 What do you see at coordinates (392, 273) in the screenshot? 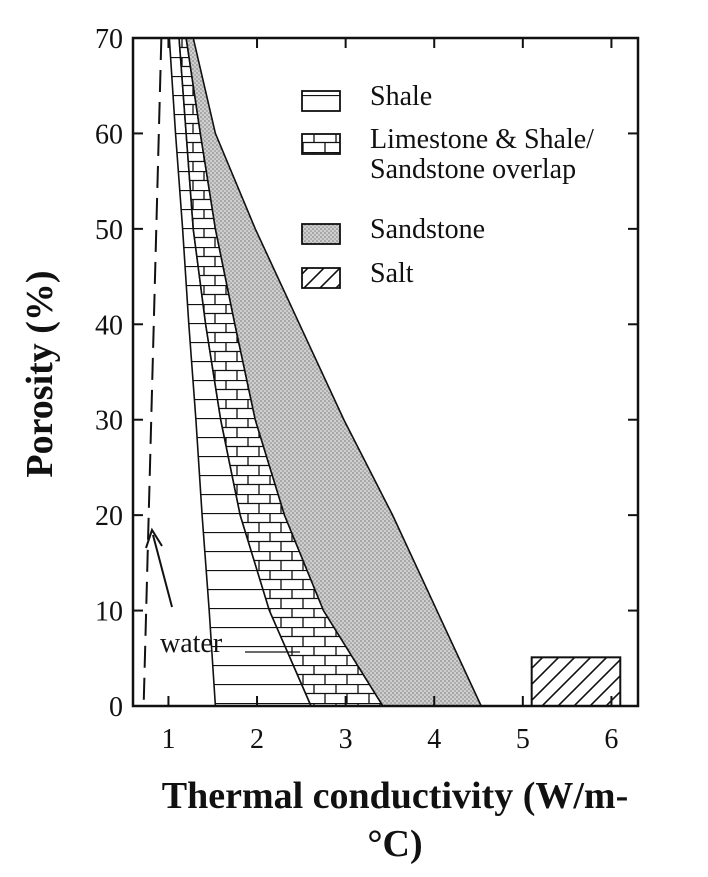
I see `legend-label: Salt` at bounding box center [392, 273].